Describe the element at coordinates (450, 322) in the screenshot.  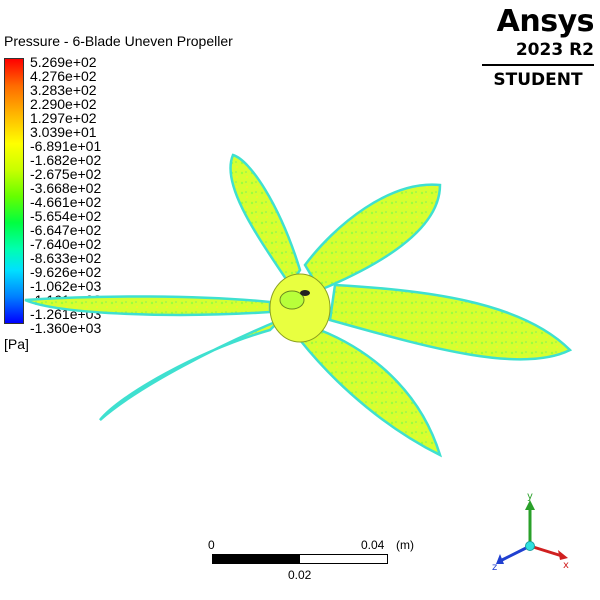
I see `blade-right` at that location.